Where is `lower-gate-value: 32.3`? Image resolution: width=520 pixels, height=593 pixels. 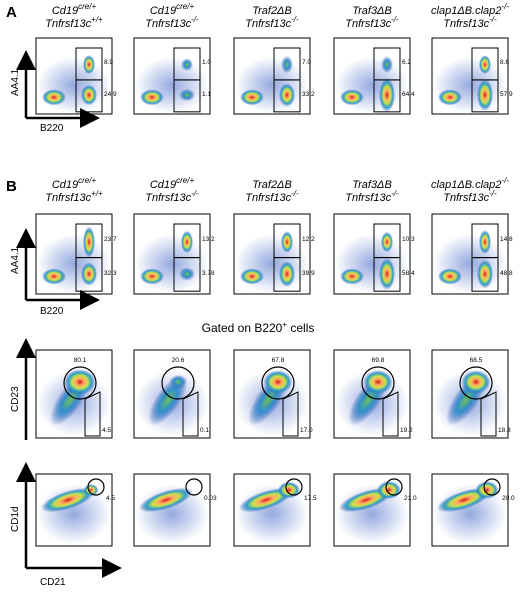 lower-gate-value: 32.3 is located at coordinates (110, 273).